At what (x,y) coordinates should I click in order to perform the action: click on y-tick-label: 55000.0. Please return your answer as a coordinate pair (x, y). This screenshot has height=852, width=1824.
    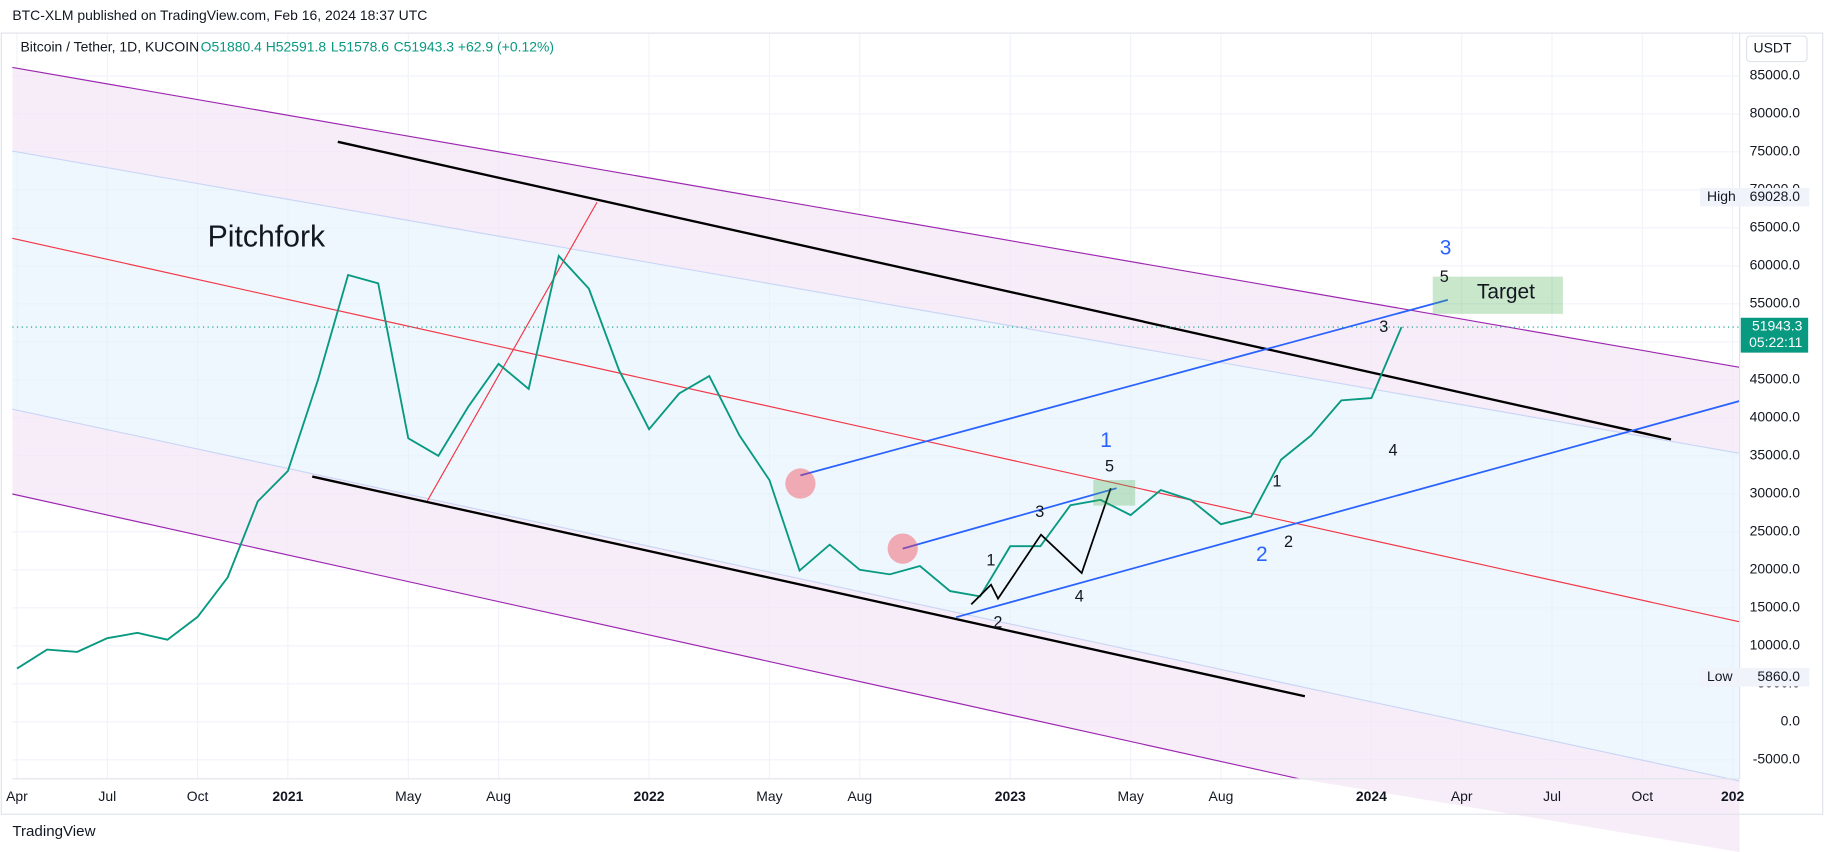
    Looking at the image, I should click on (1775, 303).